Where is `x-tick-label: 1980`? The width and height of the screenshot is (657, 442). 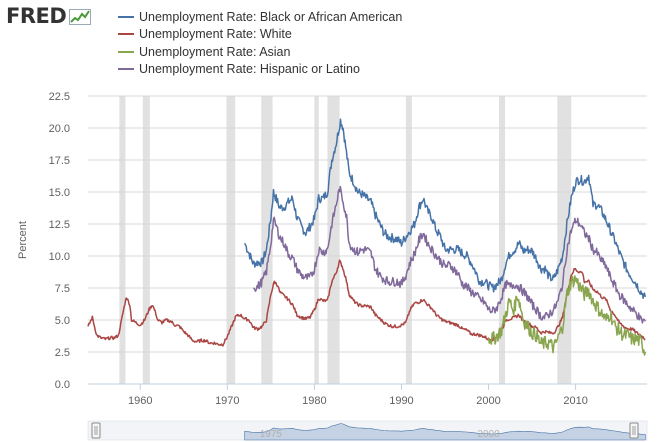
x-tick-label: 1980 is located at coordinates (314, 401).